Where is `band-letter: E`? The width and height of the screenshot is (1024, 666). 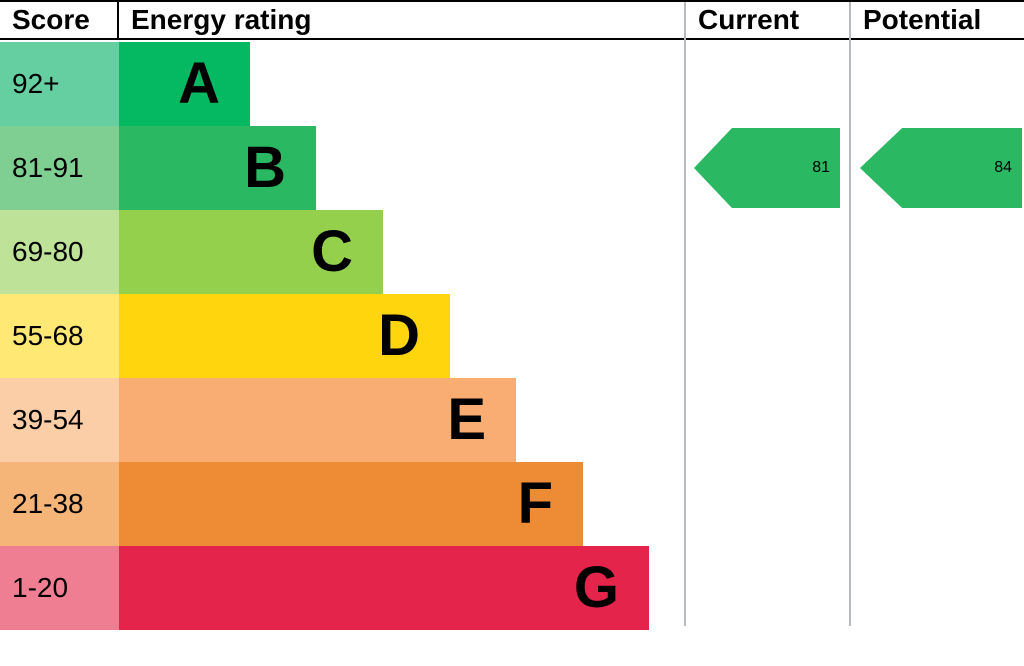
band-letter: E is located at coordinates (466, 419).